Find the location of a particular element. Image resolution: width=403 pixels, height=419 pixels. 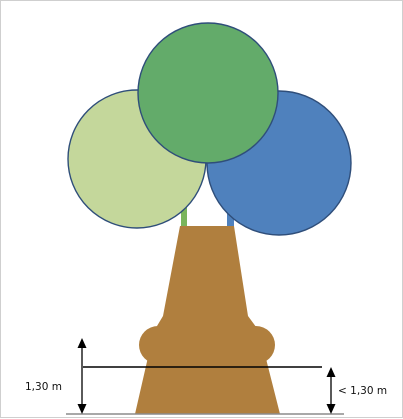

right-height-label: < 1,30 m is located at coordinates (362, 391).